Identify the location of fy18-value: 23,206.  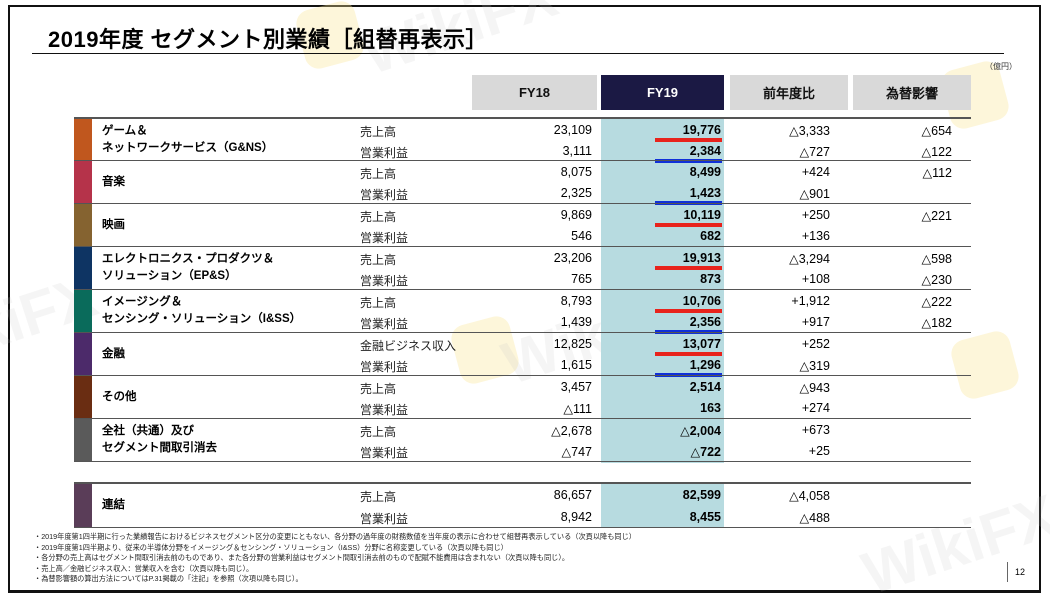
(572, 258).